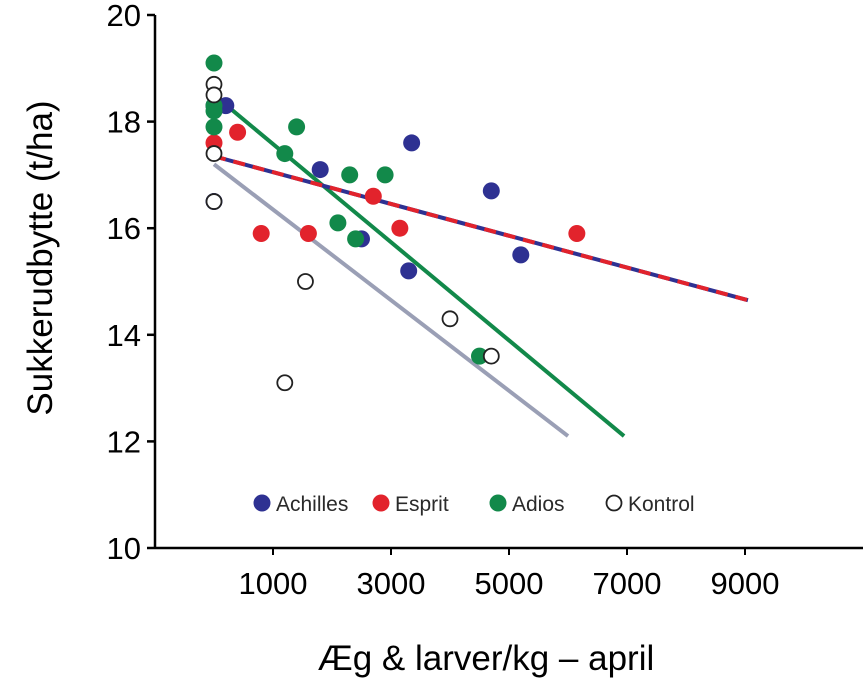 The width and height of the screenshot is (863, 686). I want to click on legend-label-achilles: Achilles, so click(312, 504).